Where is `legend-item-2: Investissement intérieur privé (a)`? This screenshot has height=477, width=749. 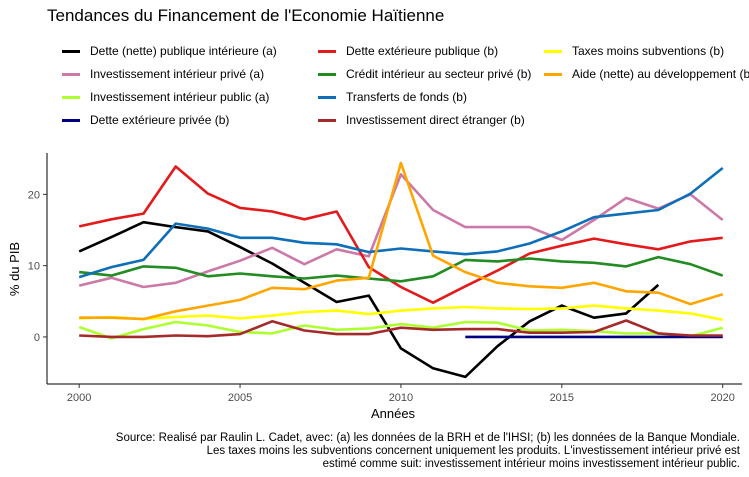
legend-item-2: Investissement intérieur privé (a) is located at coordinates (163, 74).